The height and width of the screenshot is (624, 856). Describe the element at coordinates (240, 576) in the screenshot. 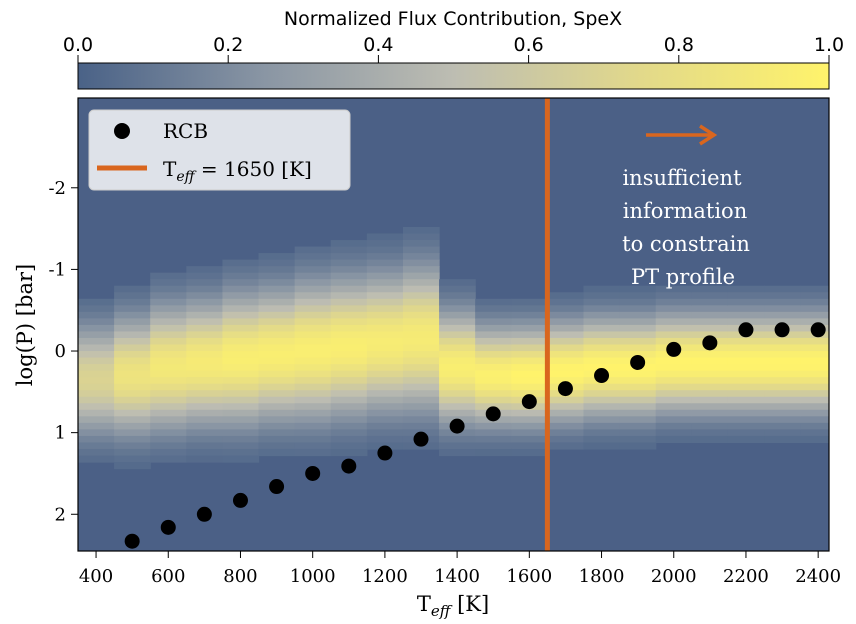

I see `x-tick-label: 800` at that location.